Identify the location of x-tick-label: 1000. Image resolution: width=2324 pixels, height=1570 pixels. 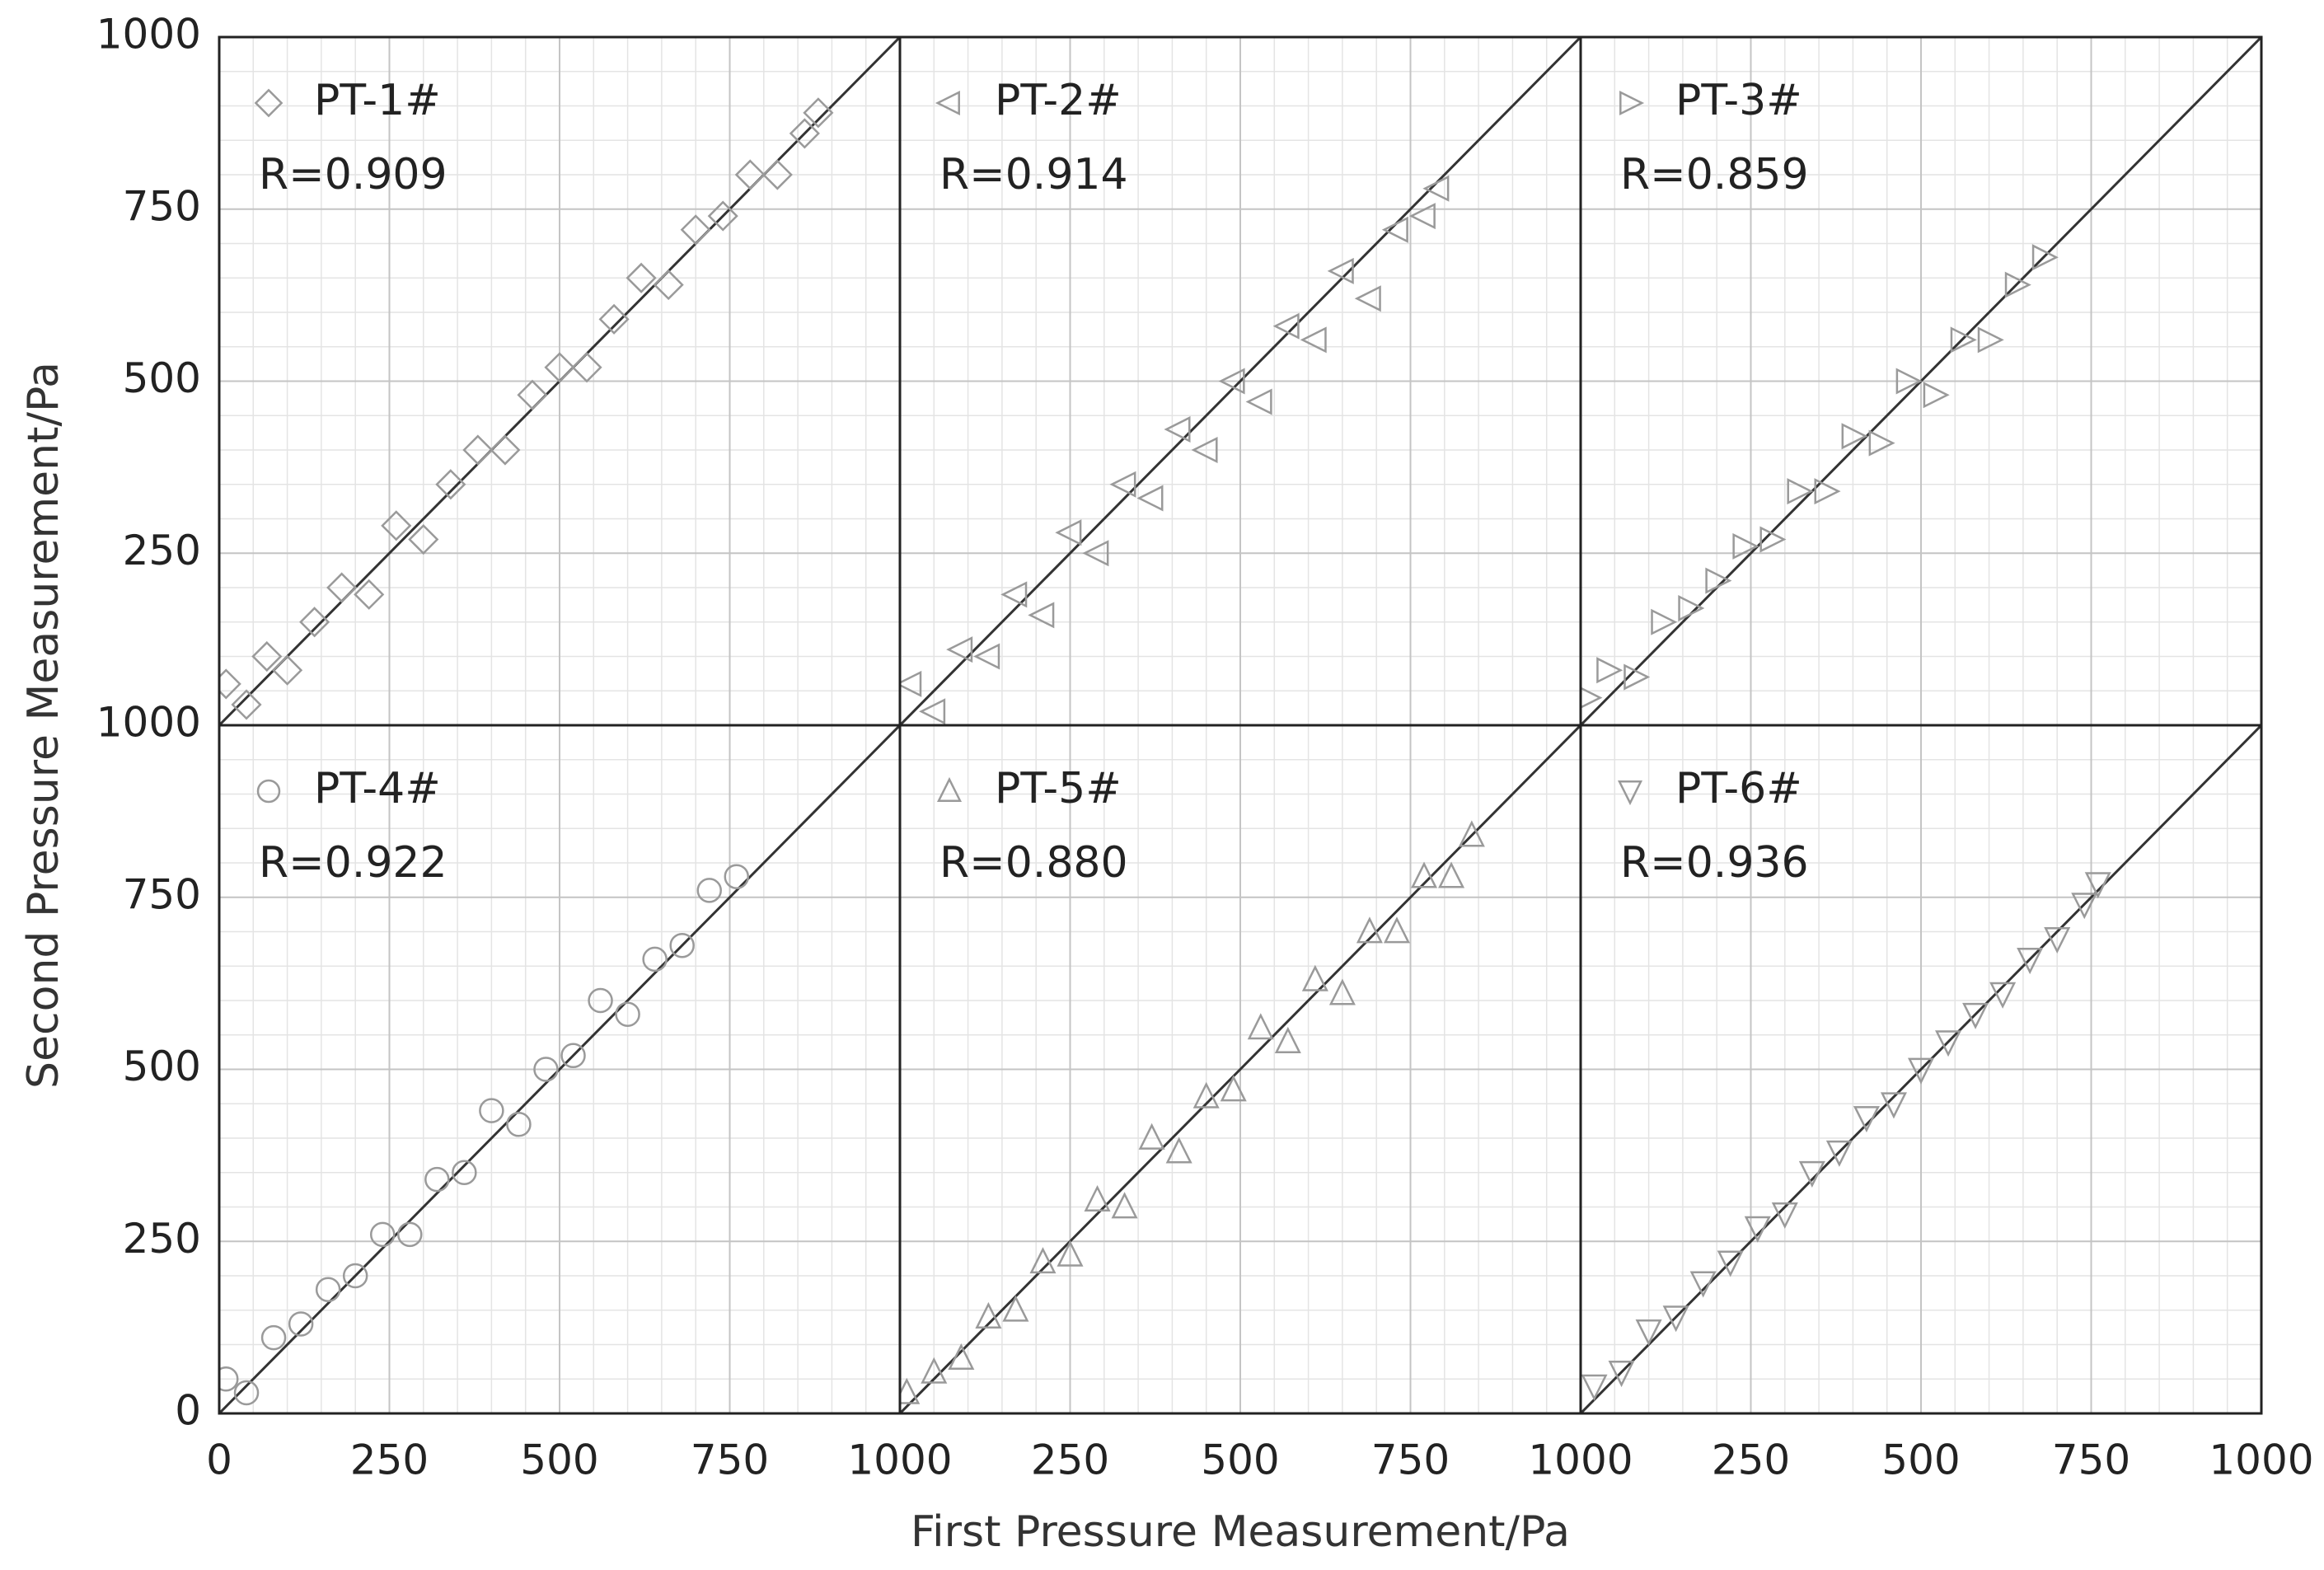
(1580, 1460).